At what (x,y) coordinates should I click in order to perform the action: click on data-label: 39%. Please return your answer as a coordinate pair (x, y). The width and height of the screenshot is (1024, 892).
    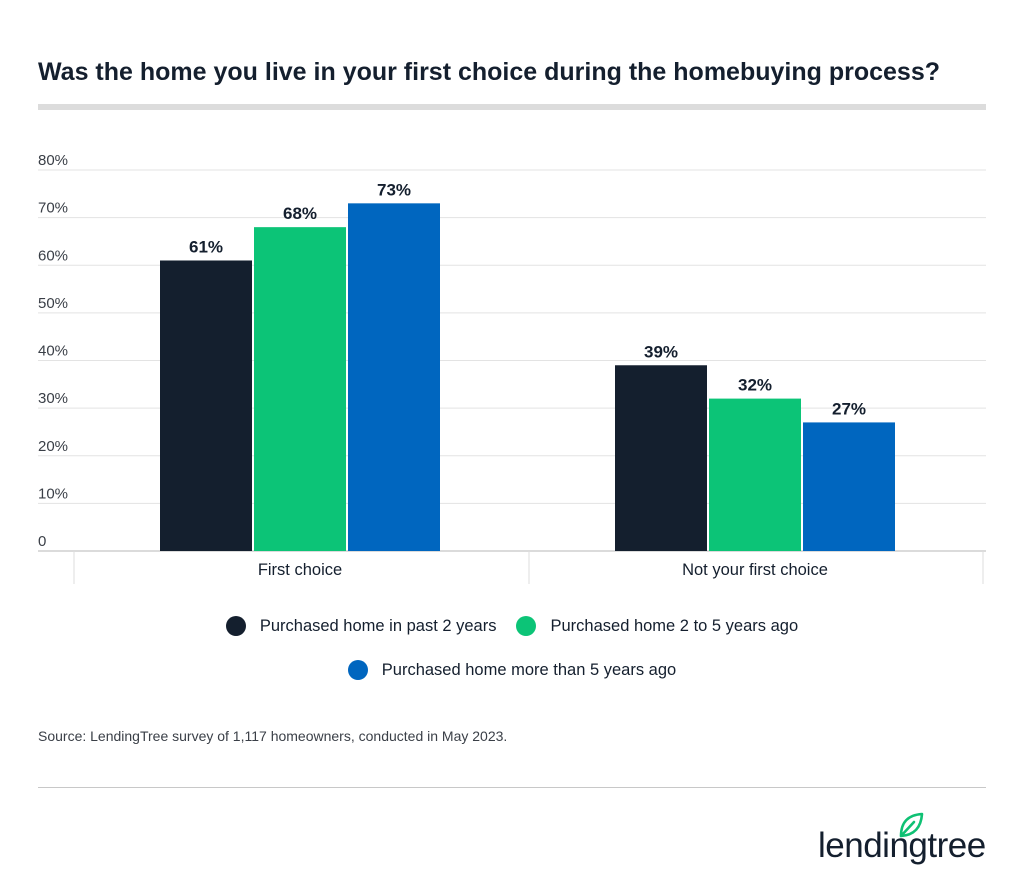
    Looking at the image, I should click on (661, 351).